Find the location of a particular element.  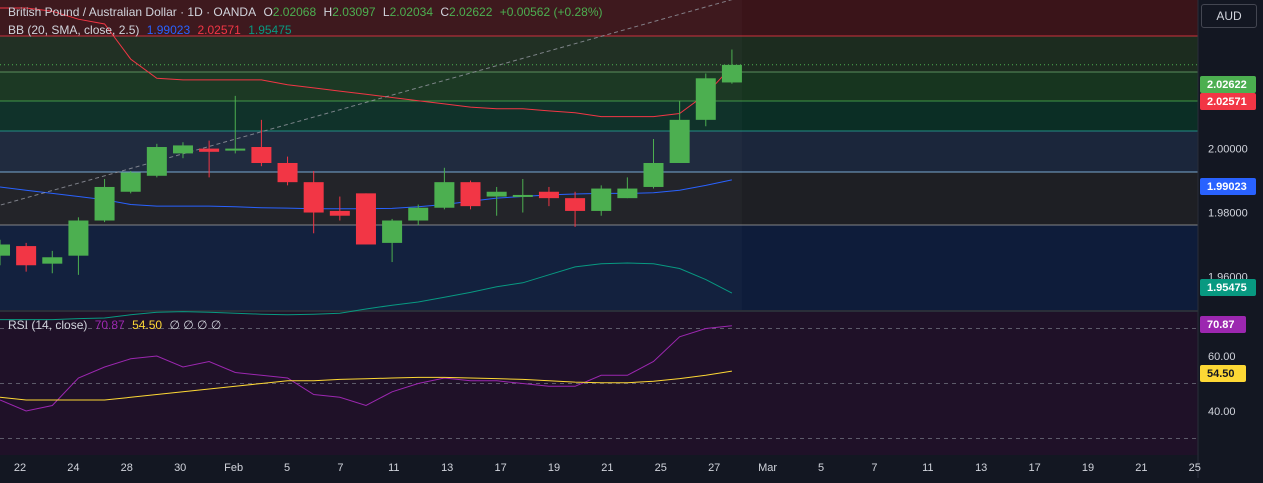

date-tick-label: 27 is located at coordinates (714, 468).